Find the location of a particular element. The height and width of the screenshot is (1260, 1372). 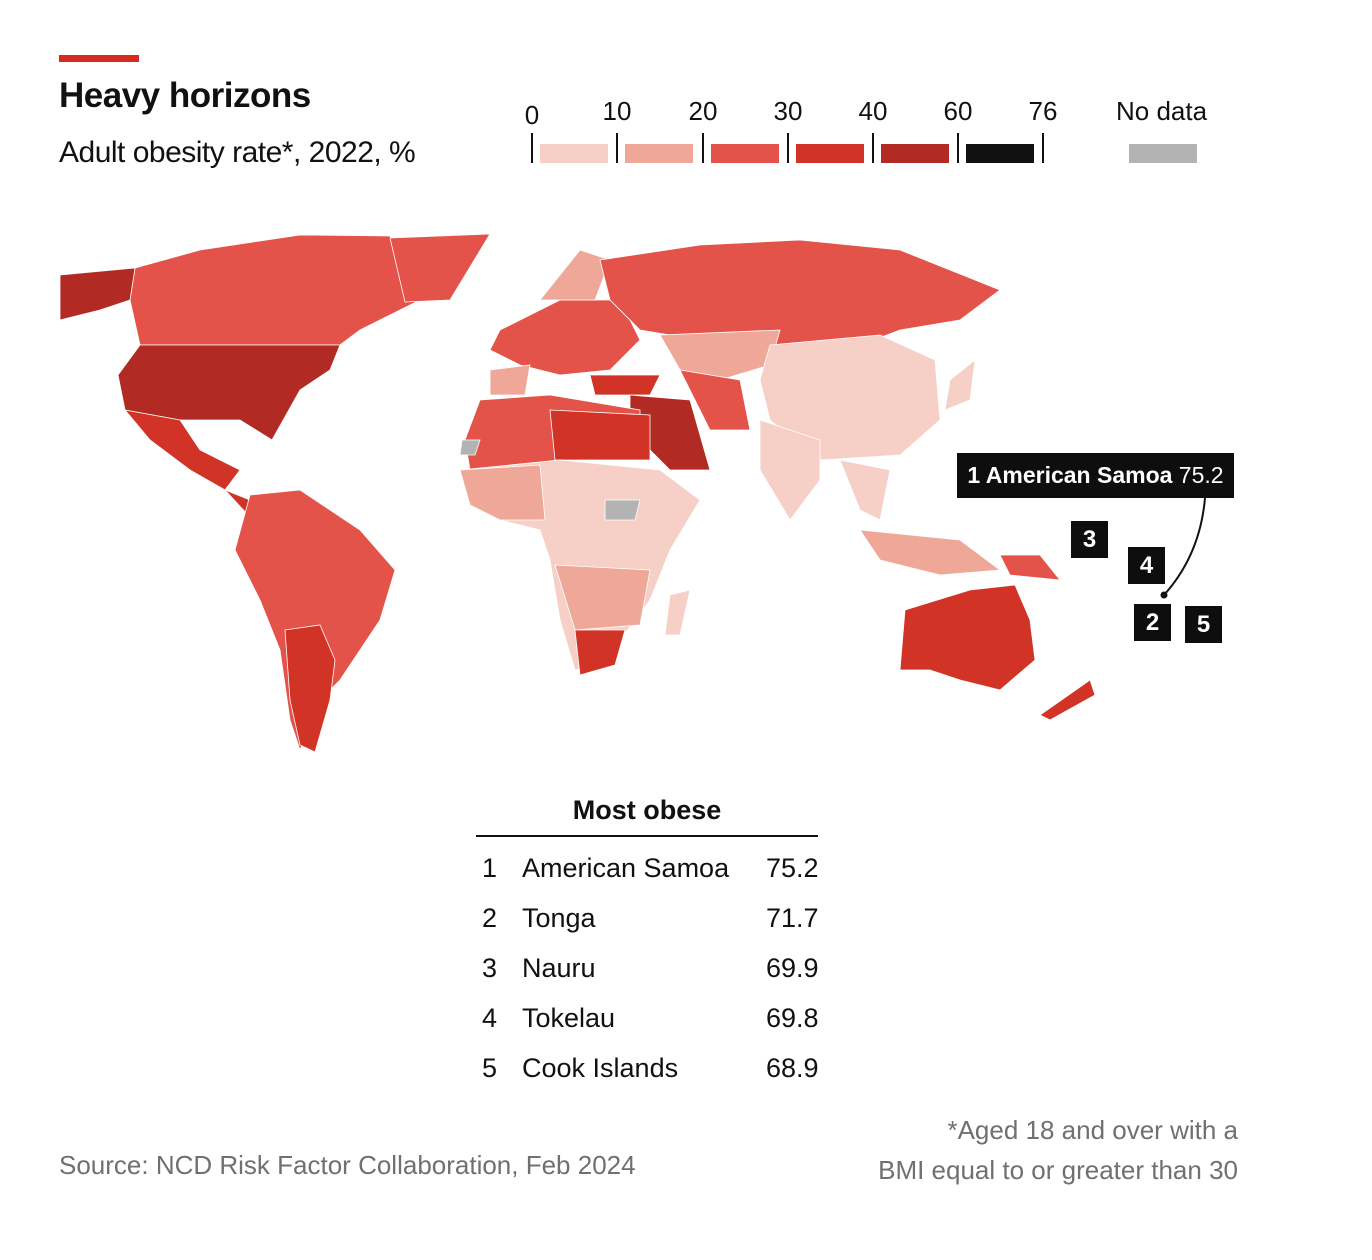

region-turkey is located at coordinates (625, 385).